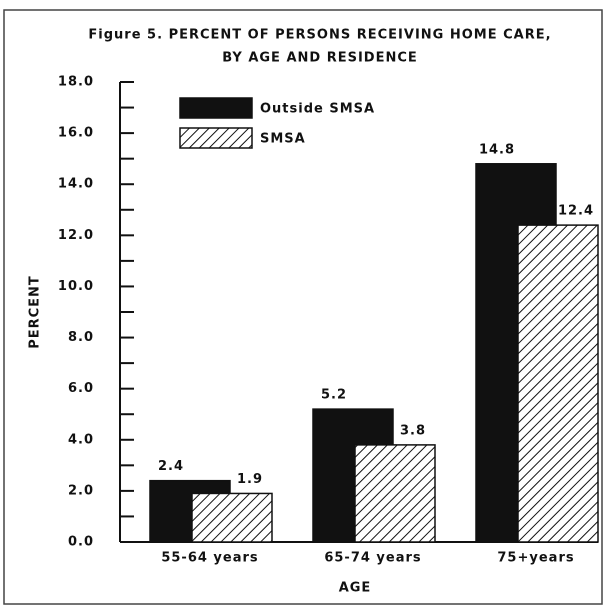  I want to click on value-label: 12.4, so click(576, 211).